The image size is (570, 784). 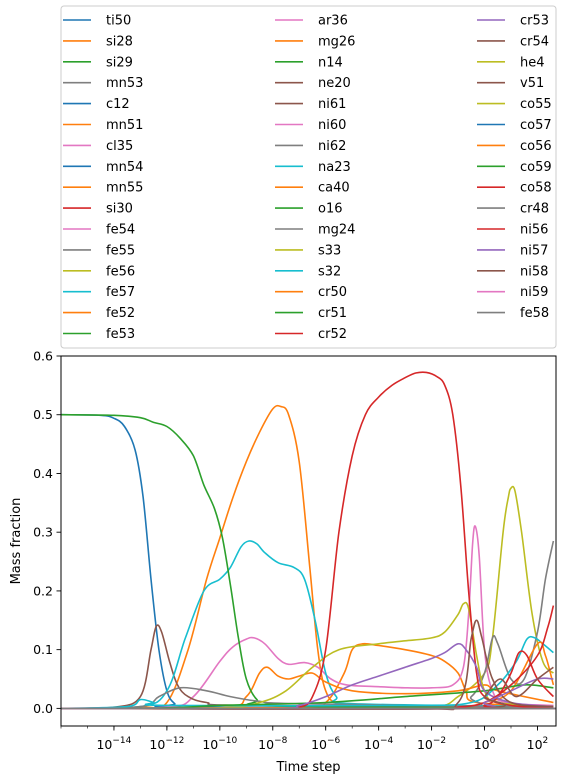 I want to click on series-line-cr53, so click(x=307, y=676).